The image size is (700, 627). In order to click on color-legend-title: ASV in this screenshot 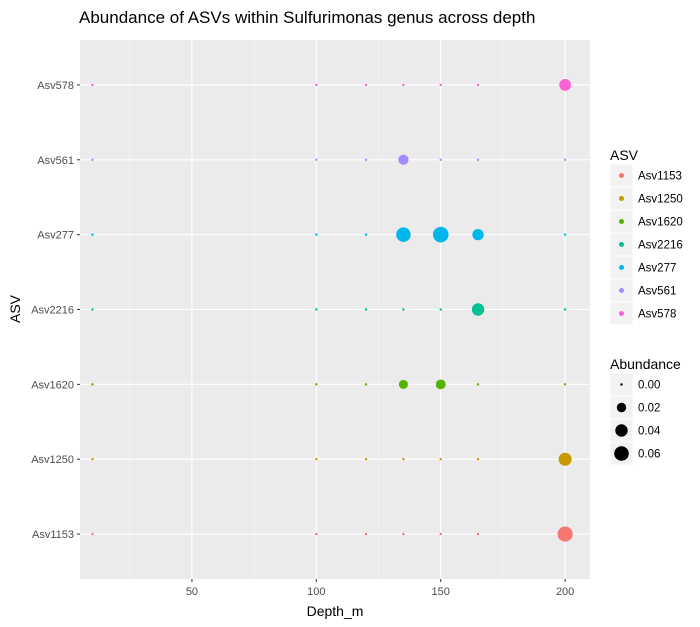, I will do `click(624, 155)`.